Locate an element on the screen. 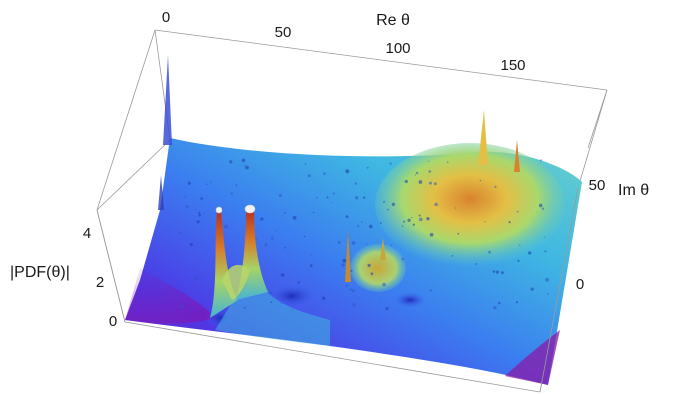  x-tick-label: 100 is located at coordinates (397, 48).